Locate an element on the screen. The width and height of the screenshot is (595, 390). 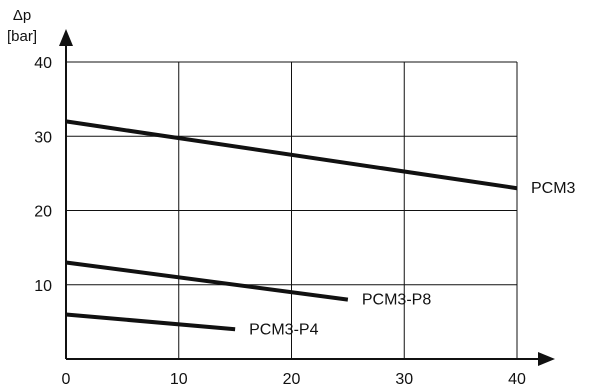
series-label-pcm3-p8: PCM3-P8 is located at coordinates (396, 300).